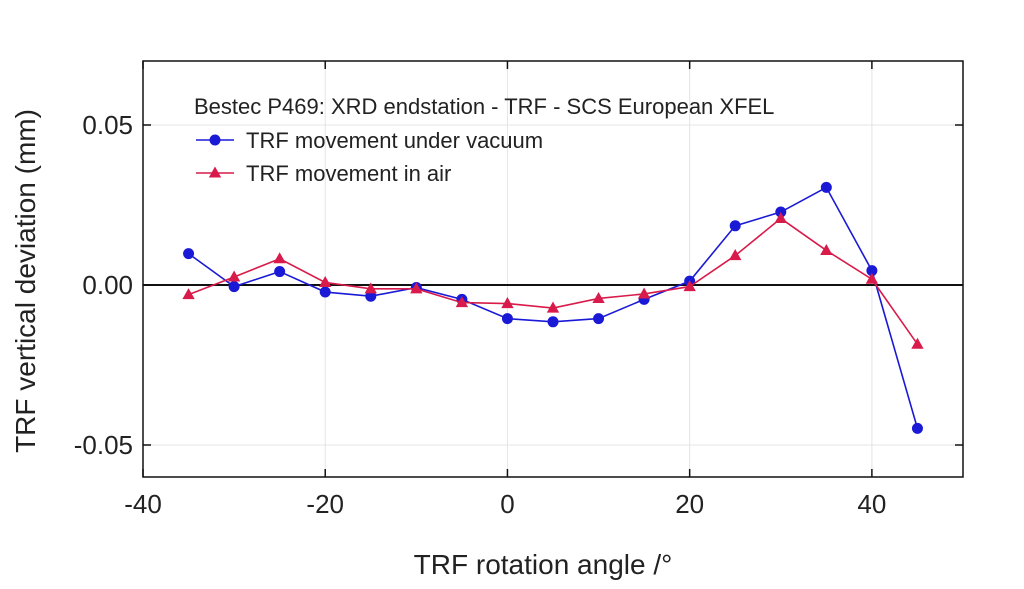 This screenshot has height=589, width=1024. I want to click on legend-label: TRF movement in air, so click(348, 173).